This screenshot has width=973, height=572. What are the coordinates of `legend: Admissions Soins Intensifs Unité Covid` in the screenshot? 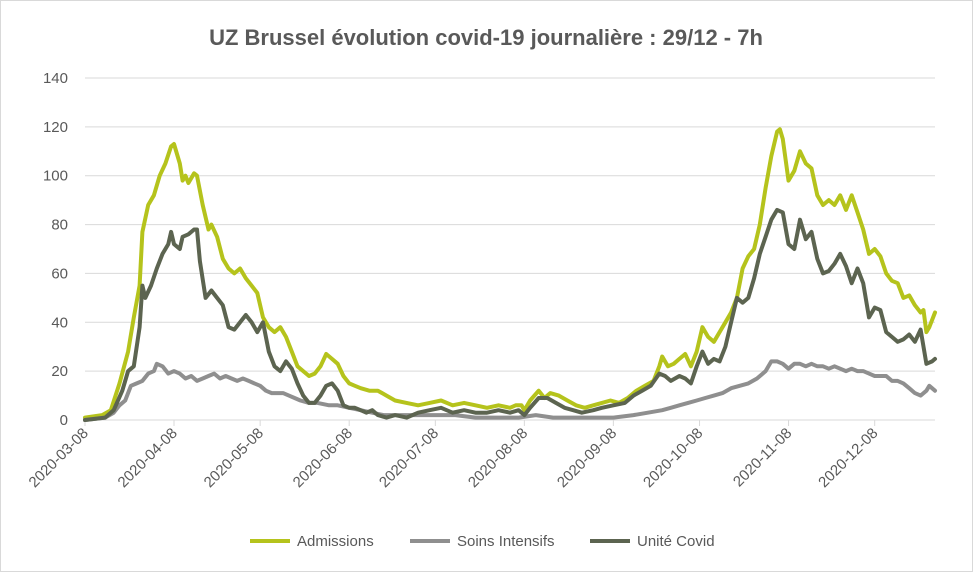 It's located at (482, 541).